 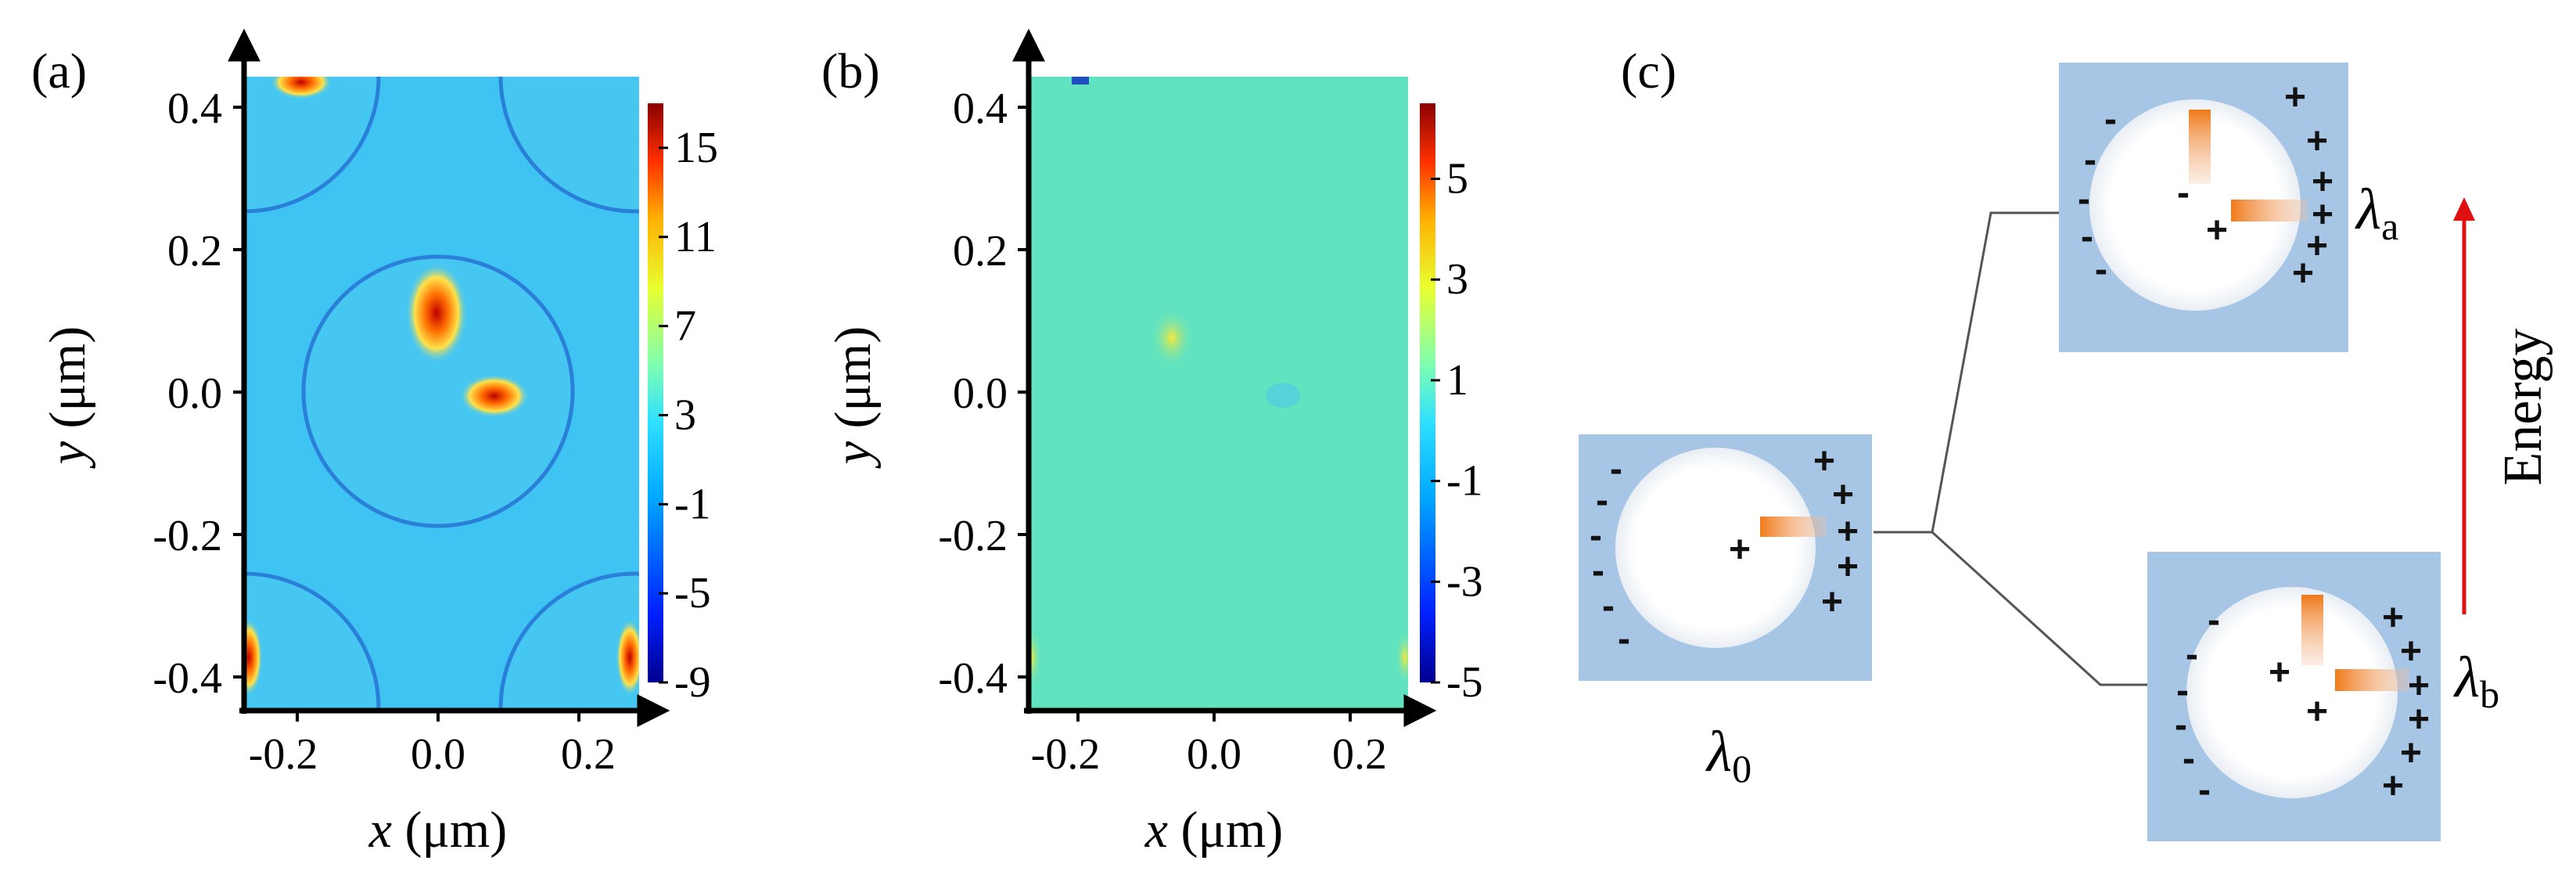 I want to click on line-to-lambda-a, so click(x=1967, y=372).